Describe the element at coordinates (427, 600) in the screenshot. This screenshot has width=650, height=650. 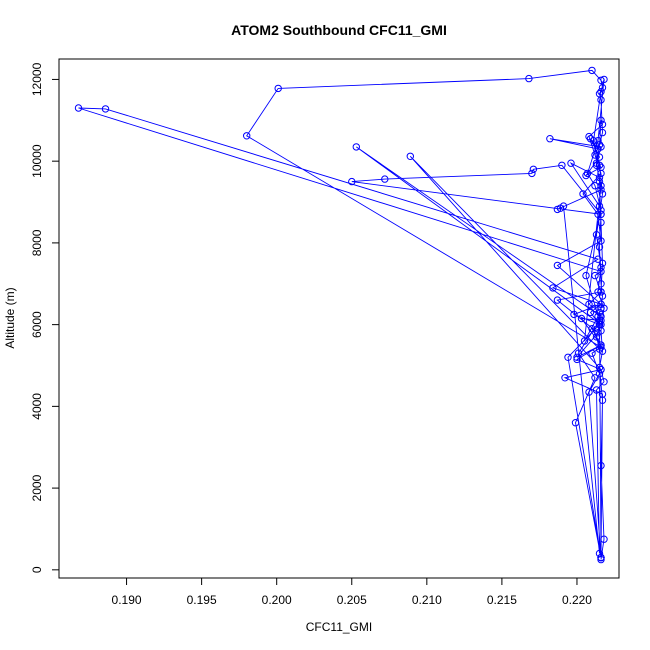
I see `x-tick-label: 0.210` at that location.